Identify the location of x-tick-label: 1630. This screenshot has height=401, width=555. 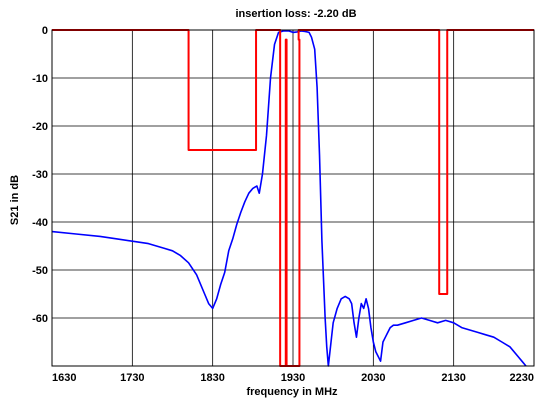
(64, 378).